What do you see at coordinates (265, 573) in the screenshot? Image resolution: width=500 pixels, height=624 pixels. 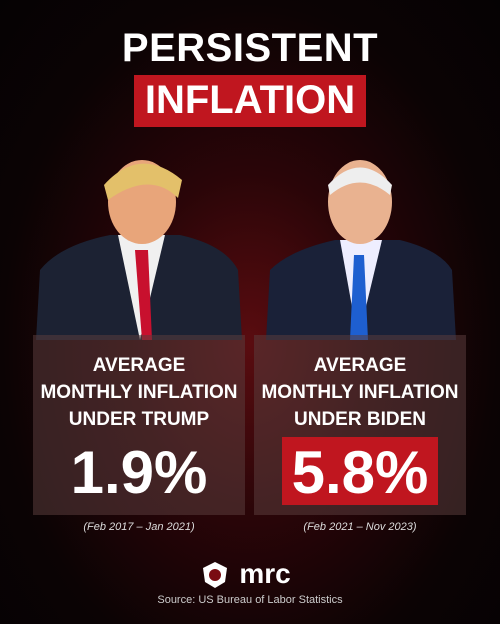 I see `logo-text: mrc` at bounding box center [265, 573].